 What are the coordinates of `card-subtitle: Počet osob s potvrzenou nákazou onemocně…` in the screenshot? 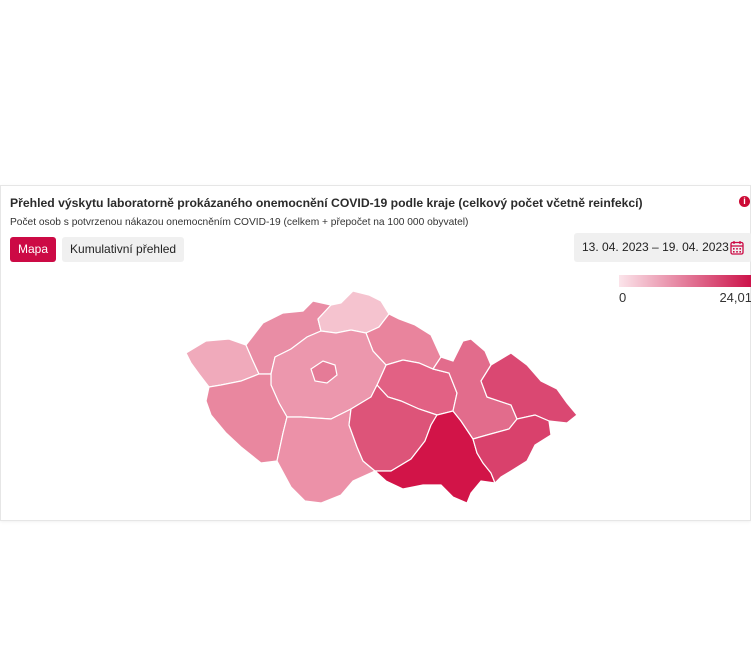 It's located at (239, 222).